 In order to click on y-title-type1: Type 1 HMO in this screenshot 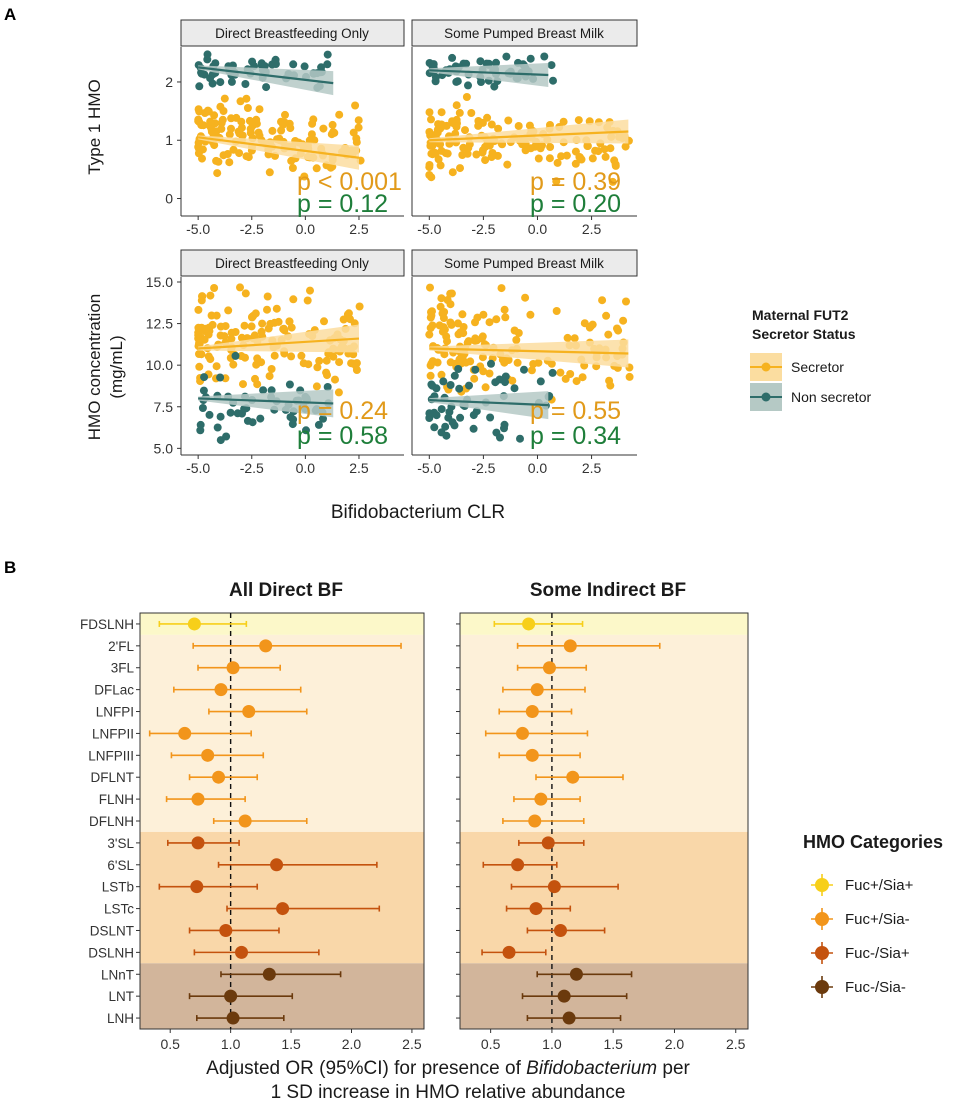, I will do `click(94, 126)`.